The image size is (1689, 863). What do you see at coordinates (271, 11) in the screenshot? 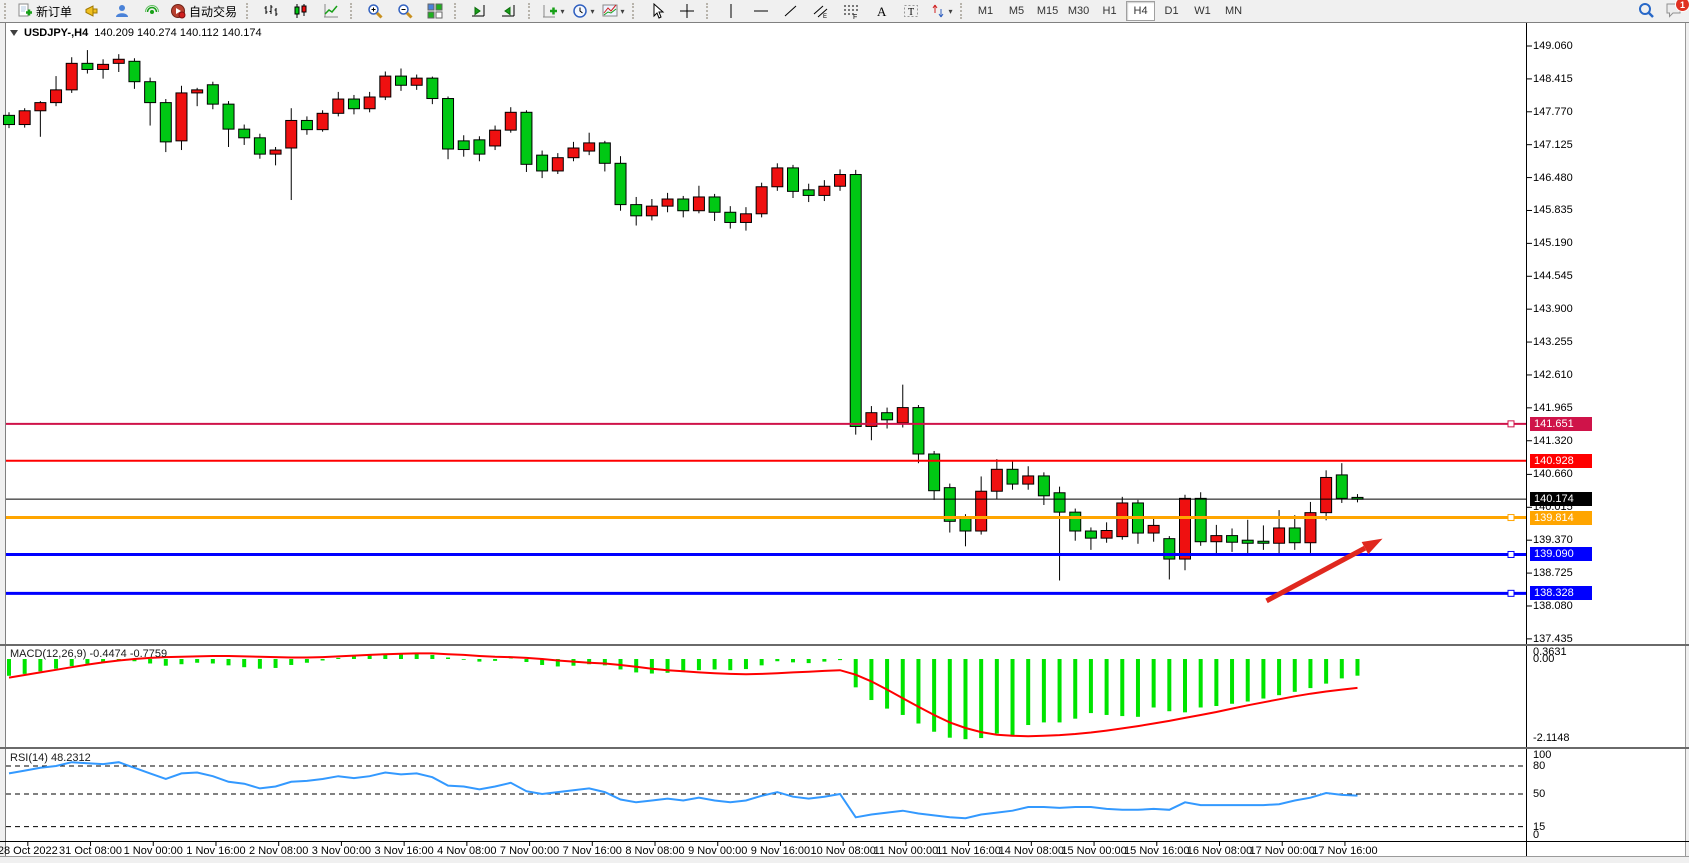
I see `bar-chart-button` at bounding box center [271, 11].